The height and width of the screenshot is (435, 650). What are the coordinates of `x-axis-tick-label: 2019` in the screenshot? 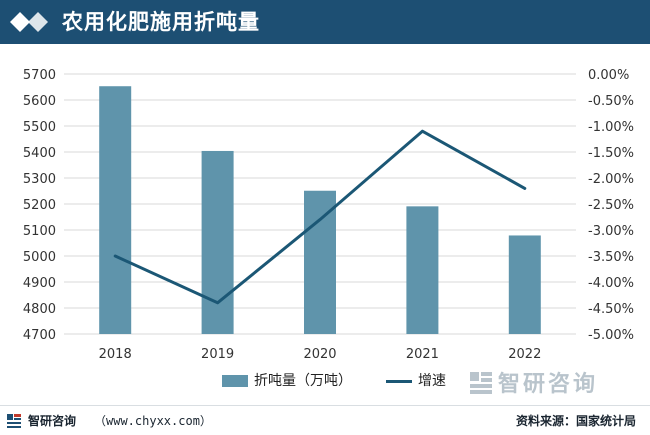 It's located at (217, 354).